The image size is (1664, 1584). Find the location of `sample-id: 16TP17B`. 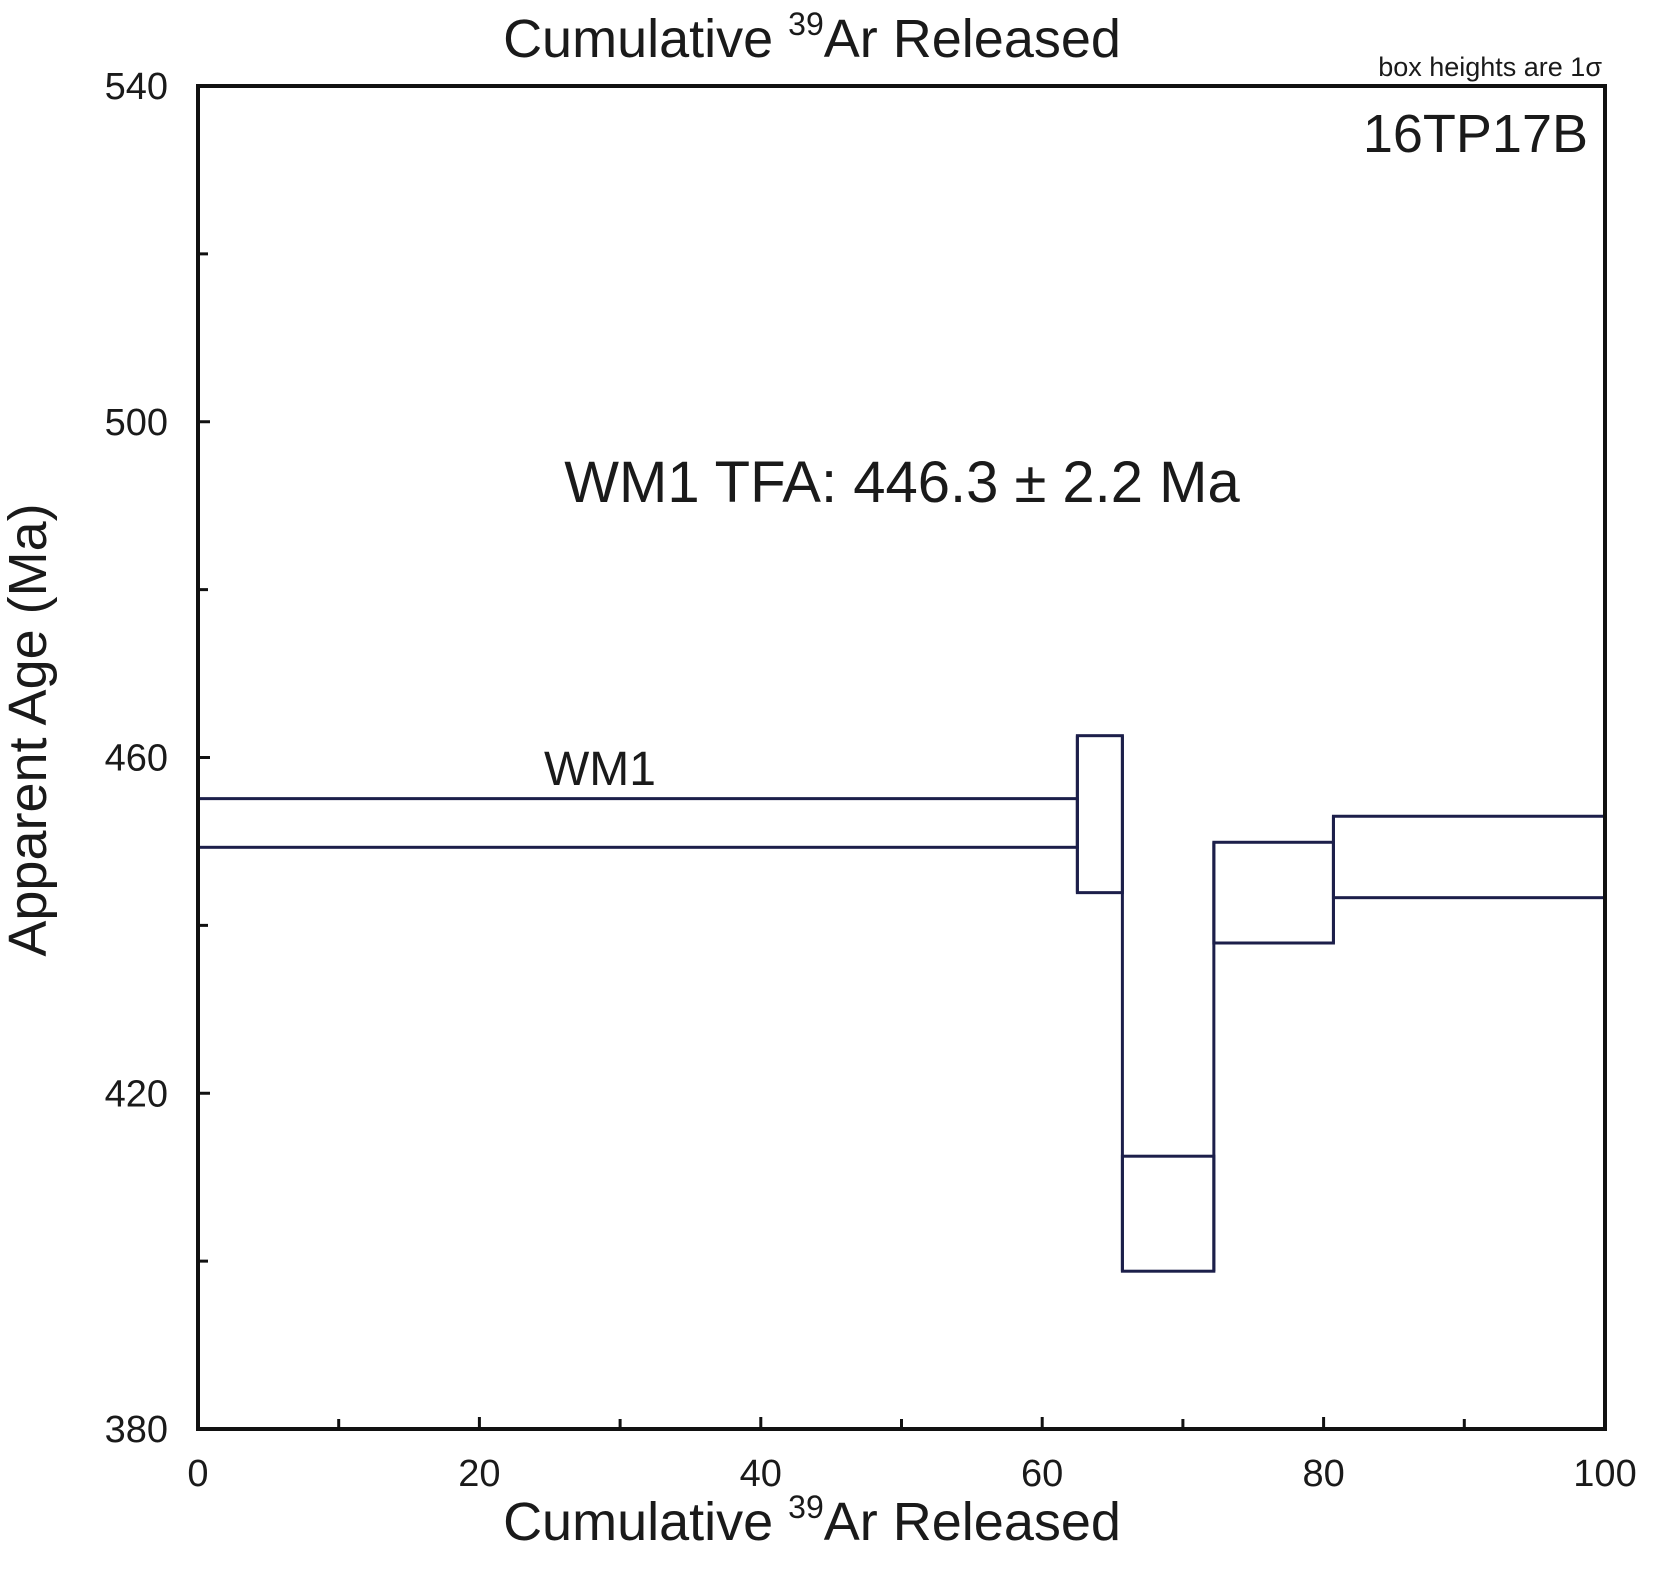

sample-id: 16TP17B is located at coordinates (1475, 134).